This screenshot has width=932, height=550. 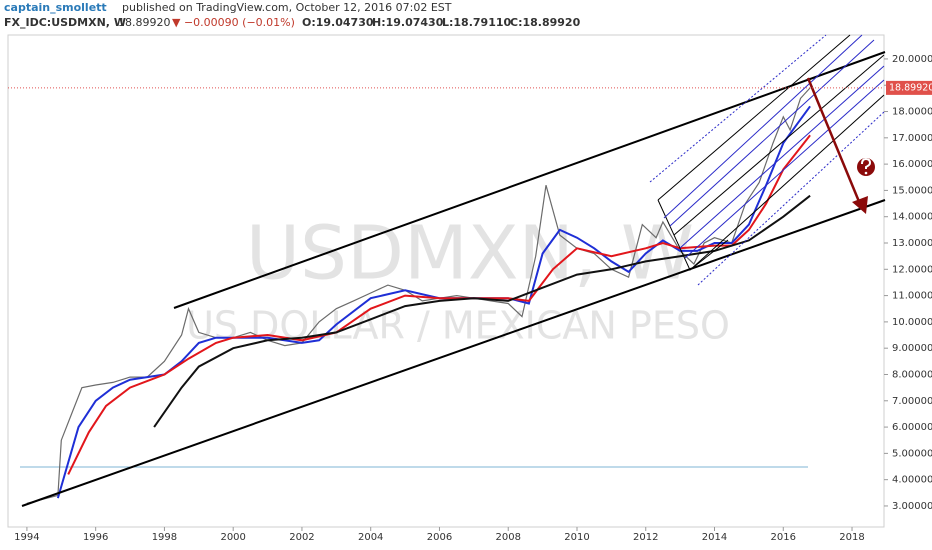 What do you see at coordinates (477, 22) in the screenshot?
I see `low: L:18.79110` at bounding box center [477, 22].